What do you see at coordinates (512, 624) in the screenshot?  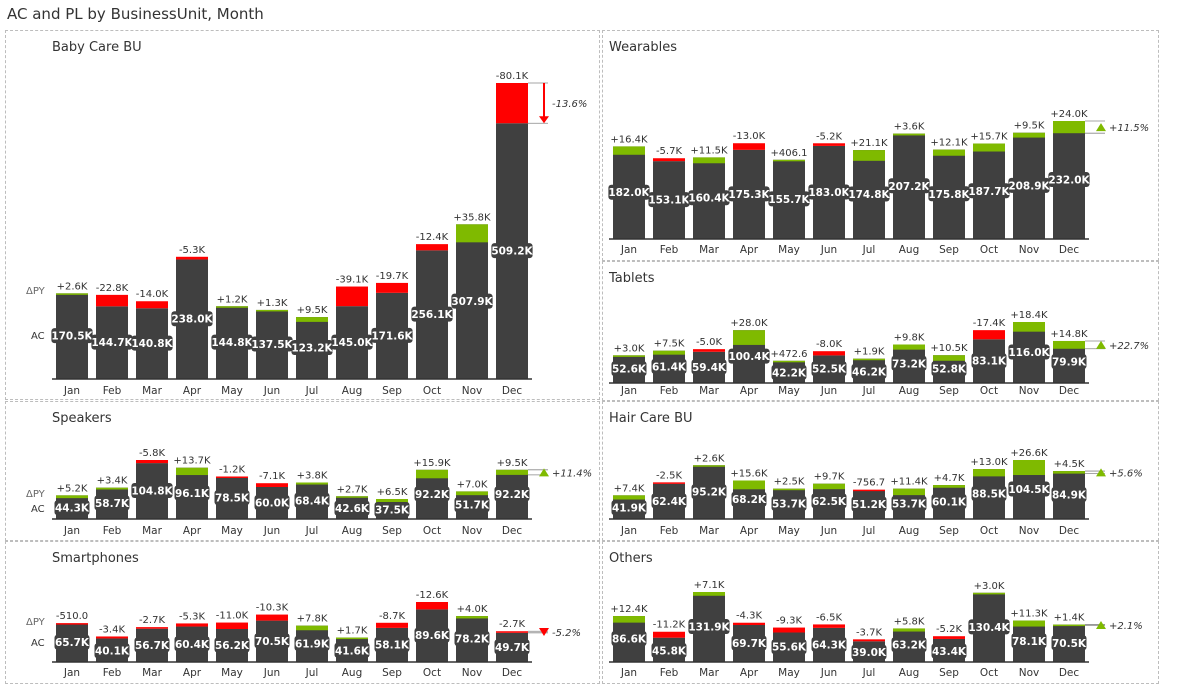 I see `delta-value-label: -2.7K` at bounding box center [512, 624].